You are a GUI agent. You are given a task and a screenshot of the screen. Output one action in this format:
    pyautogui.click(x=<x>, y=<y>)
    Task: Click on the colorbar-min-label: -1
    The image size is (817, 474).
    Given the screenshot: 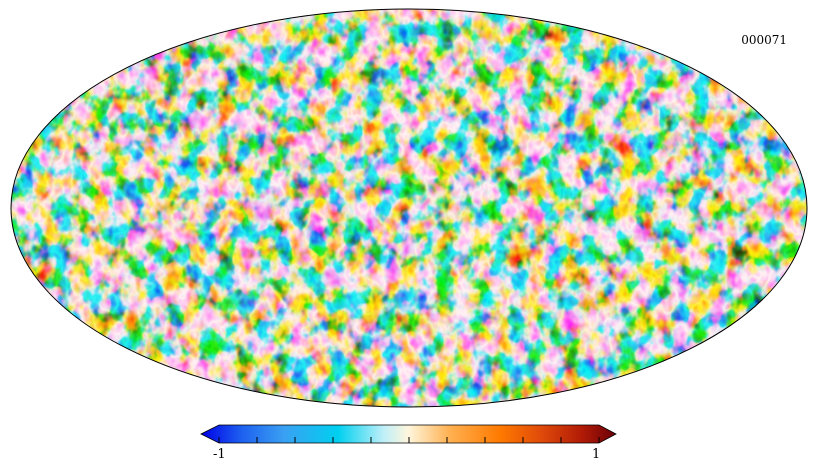 What is the action you would take?
    pyautogui.click(x=219, y=454)
    